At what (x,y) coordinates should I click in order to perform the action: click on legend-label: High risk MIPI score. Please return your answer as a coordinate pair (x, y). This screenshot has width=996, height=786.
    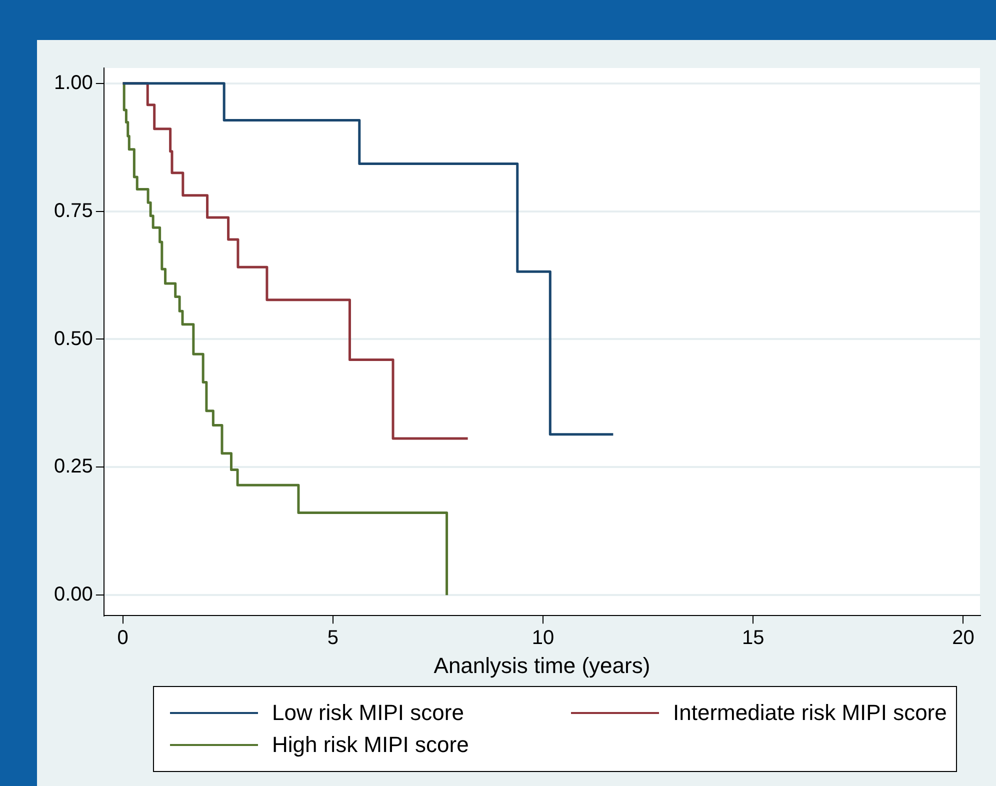
    Looking at the image, I should click on (370, 745).